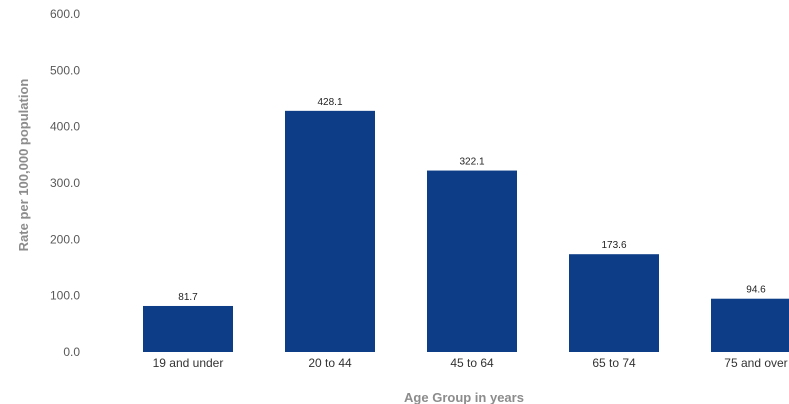 Image resolution: width=789 pixels, height=404 pixels. Describe the element at coordinates (329, 102) in the screenshot. I see `bar-data-label: 428.1` at that location.